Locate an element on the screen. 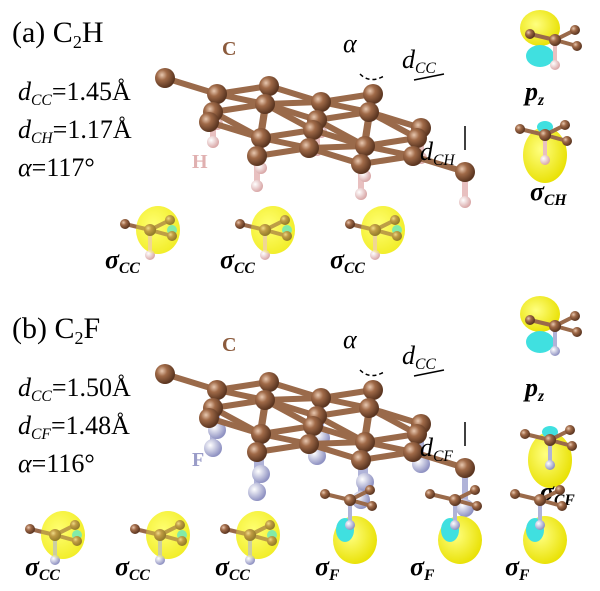  symbol-label: dCF is located at coordinates (436, 449).